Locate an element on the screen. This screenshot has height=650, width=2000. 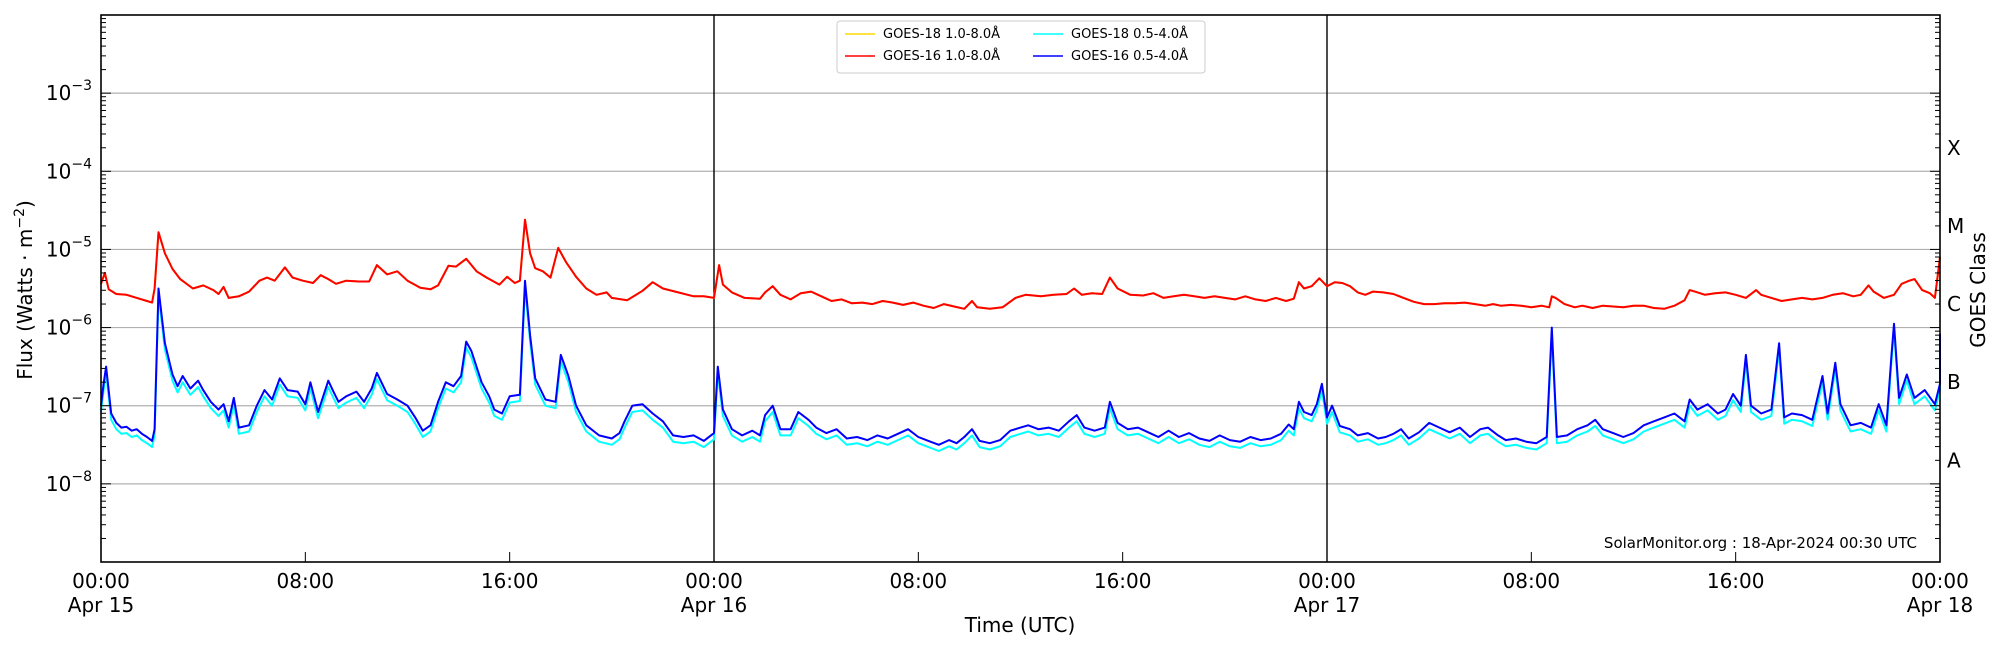
x-tick-date: Apr 15 is located at coordinates (101, 605).